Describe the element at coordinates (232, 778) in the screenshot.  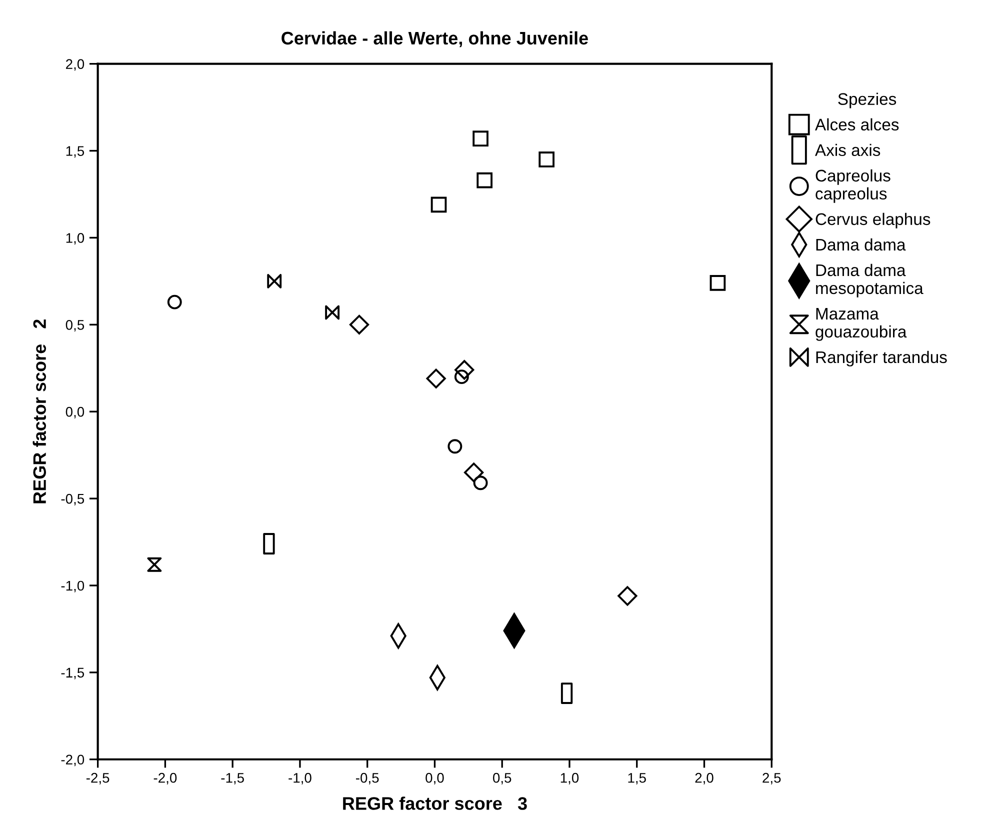
I see `x-tick-label: -1,5` at that location.